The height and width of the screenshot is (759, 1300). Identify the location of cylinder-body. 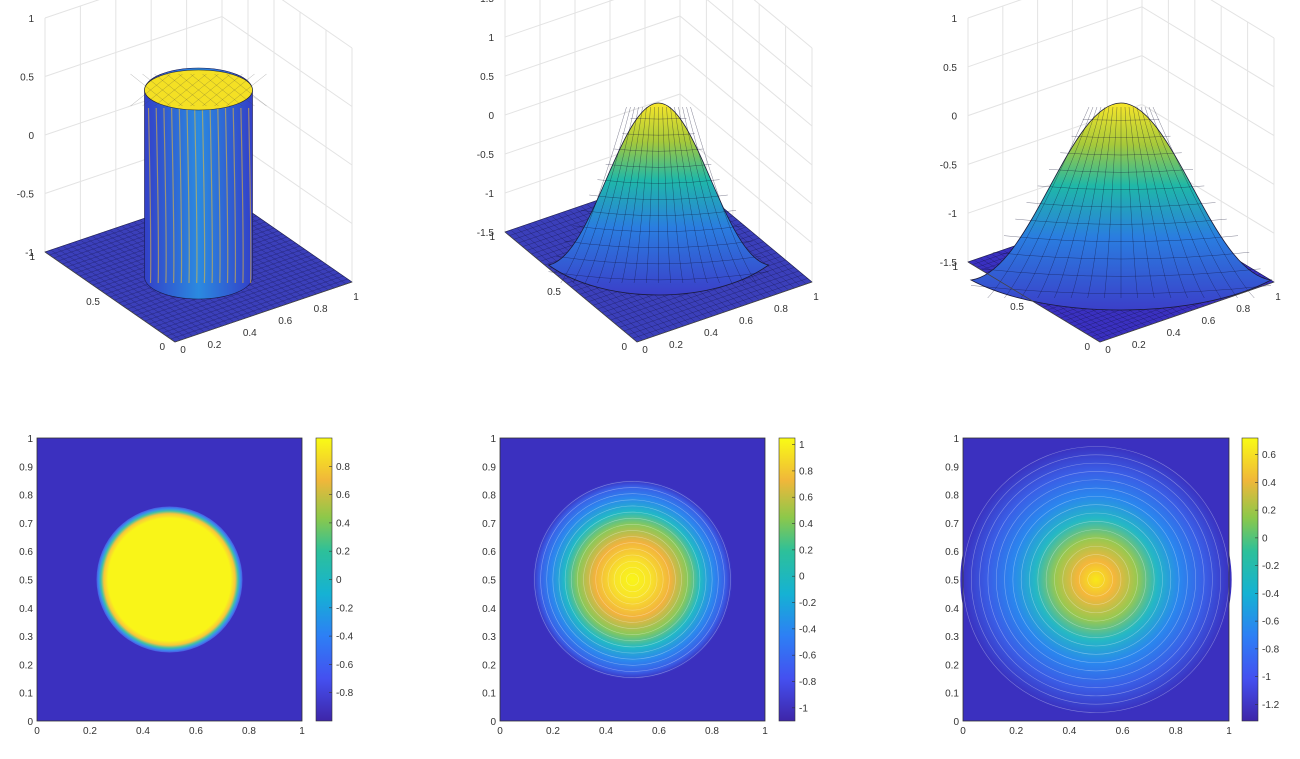
(198, 183).